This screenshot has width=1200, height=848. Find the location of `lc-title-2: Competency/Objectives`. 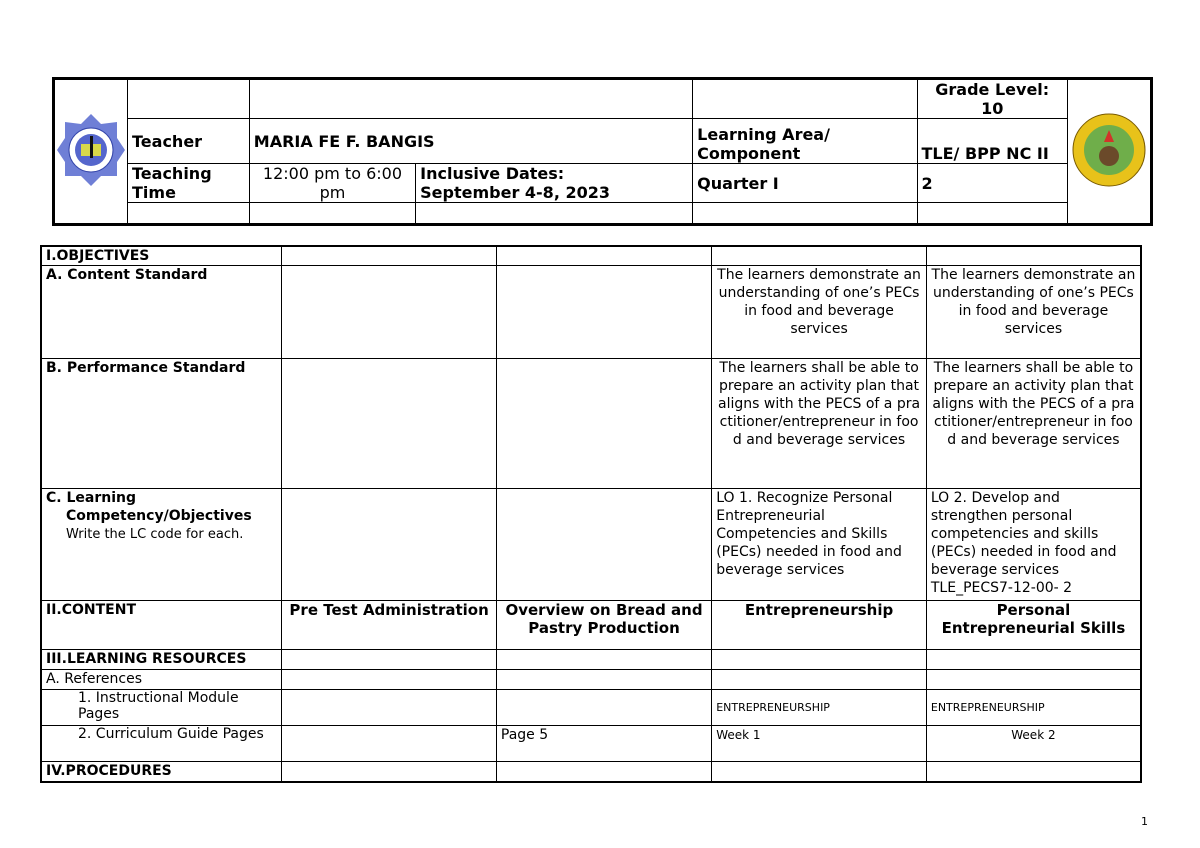

lc-title-2: Competency/Objectives is located at coordinates (159, 516).